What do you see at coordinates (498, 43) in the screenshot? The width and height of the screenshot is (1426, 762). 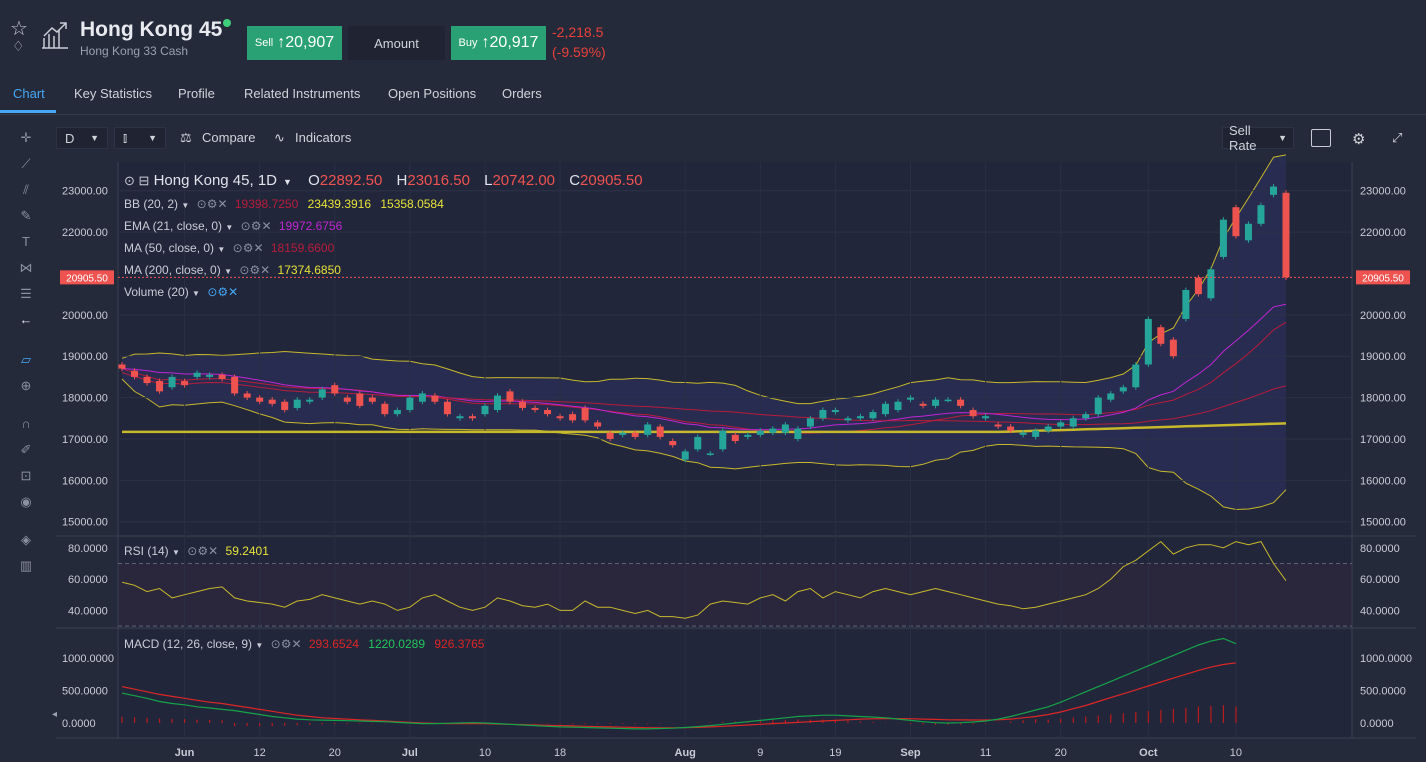 I see `buy-button: Buy ↑20,917` at bounding box center [498, 43].